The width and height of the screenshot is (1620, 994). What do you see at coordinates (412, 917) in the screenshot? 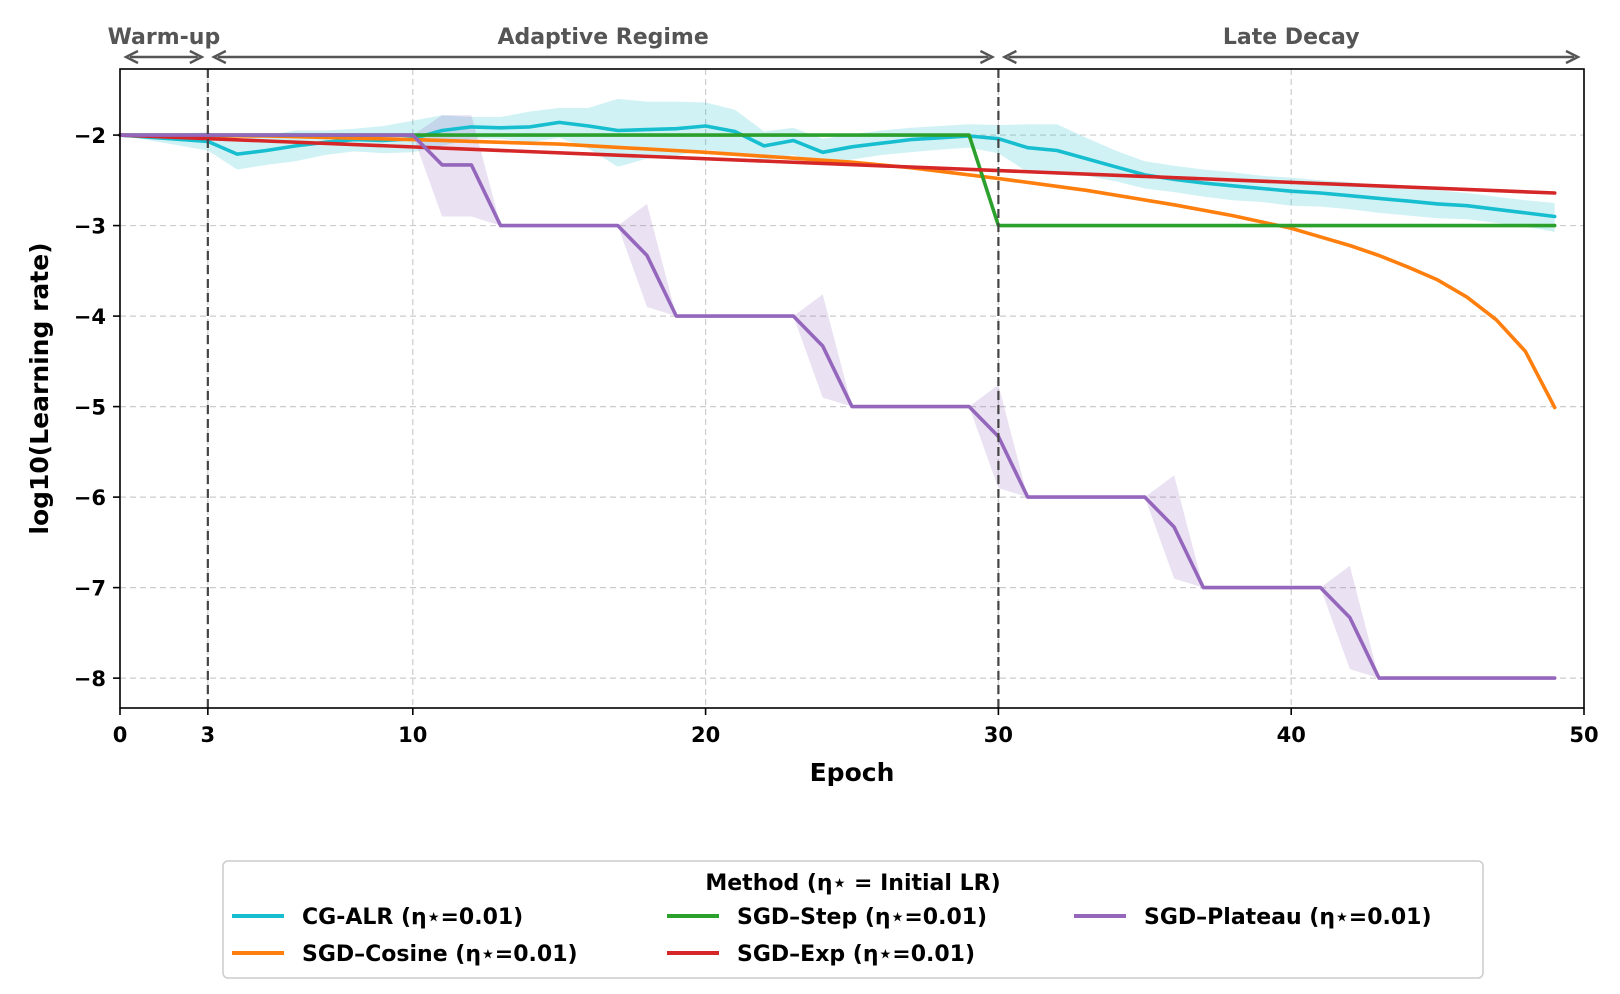
I see `legend-label: CG-ALR (η⋆=0.01)` at bounding box center [412, 917].